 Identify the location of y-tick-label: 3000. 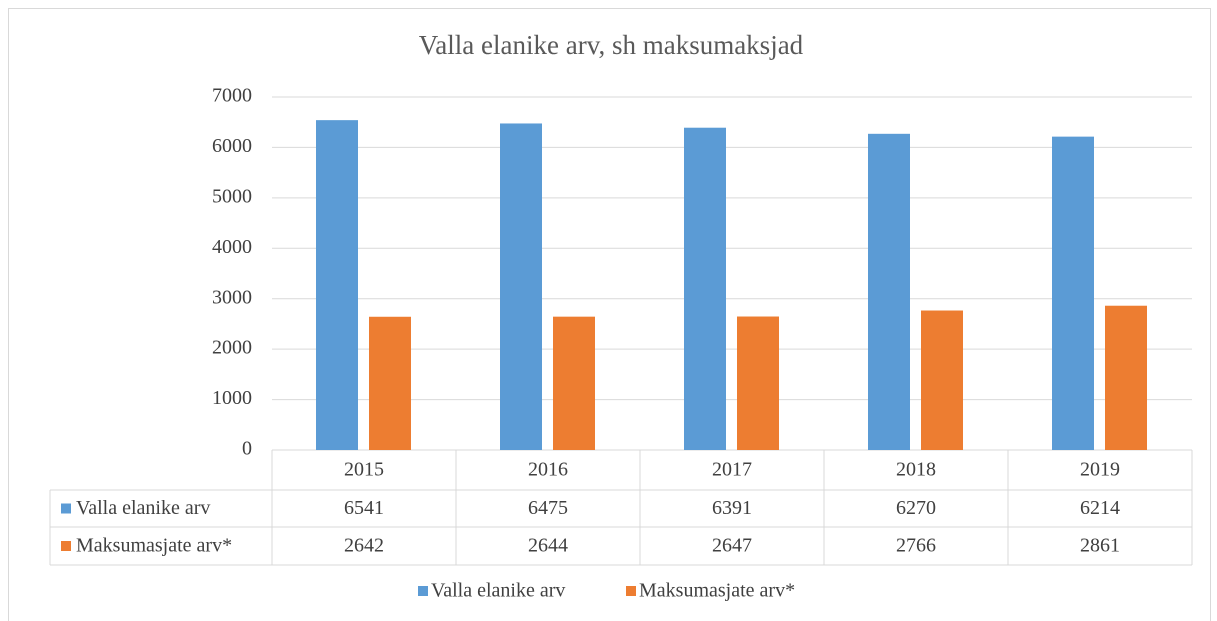
(232, 297).